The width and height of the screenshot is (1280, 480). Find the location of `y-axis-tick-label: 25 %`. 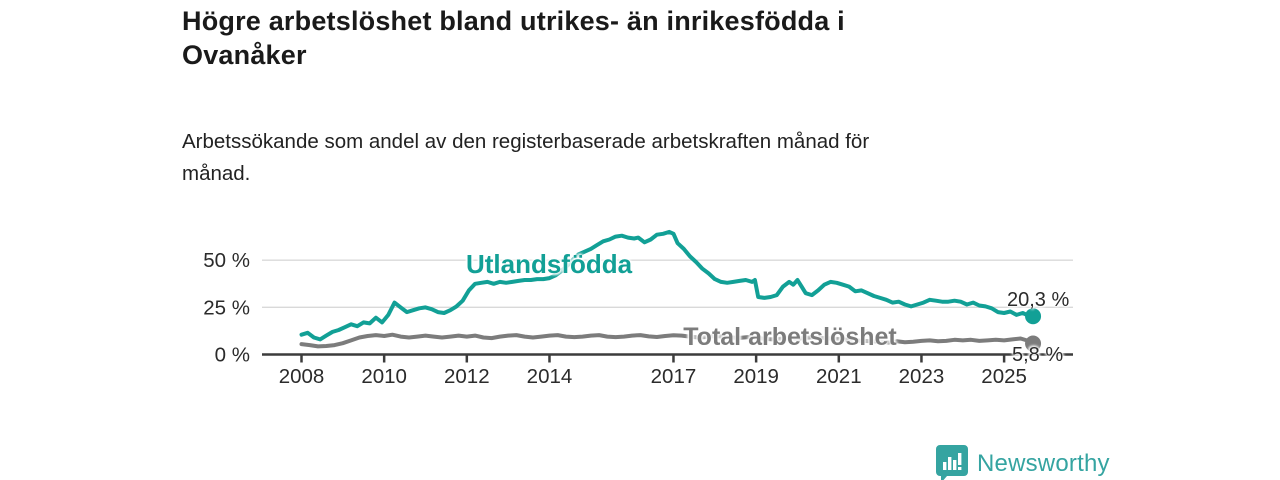

y-axis-tick-label: 25 % is located at coordinates (226, 307).